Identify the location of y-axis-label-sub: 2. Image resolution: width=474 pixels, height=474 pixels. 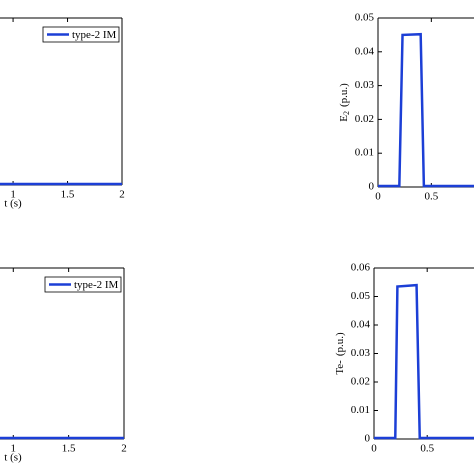
(346, 113).